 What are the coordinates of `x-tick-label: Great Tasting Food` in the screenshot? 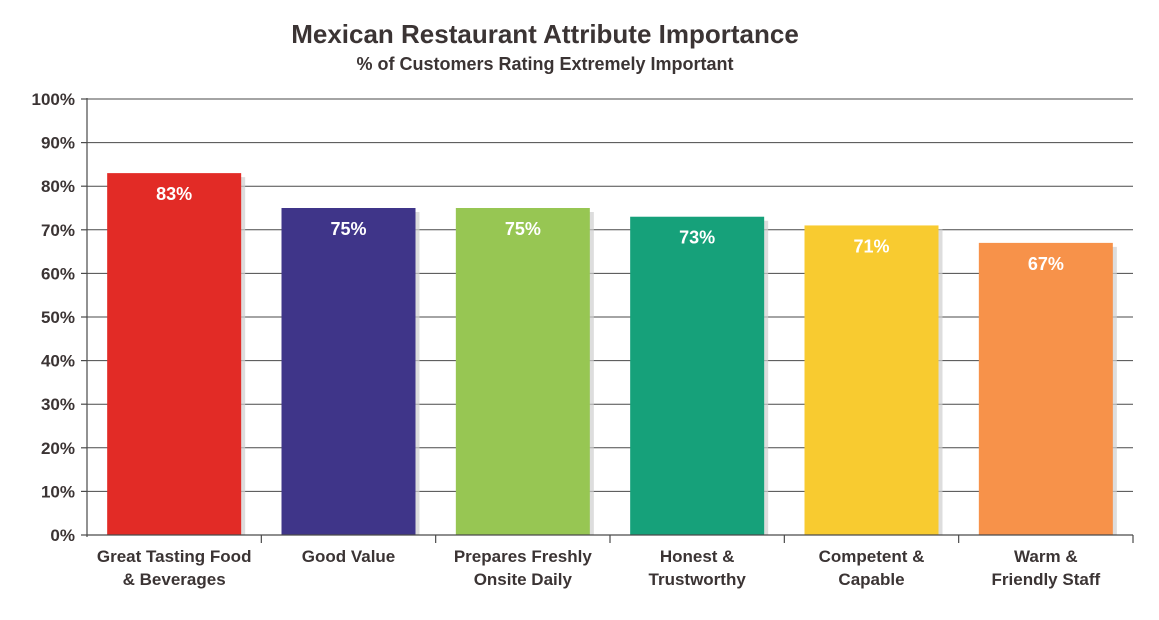 It's located at (174, 556).